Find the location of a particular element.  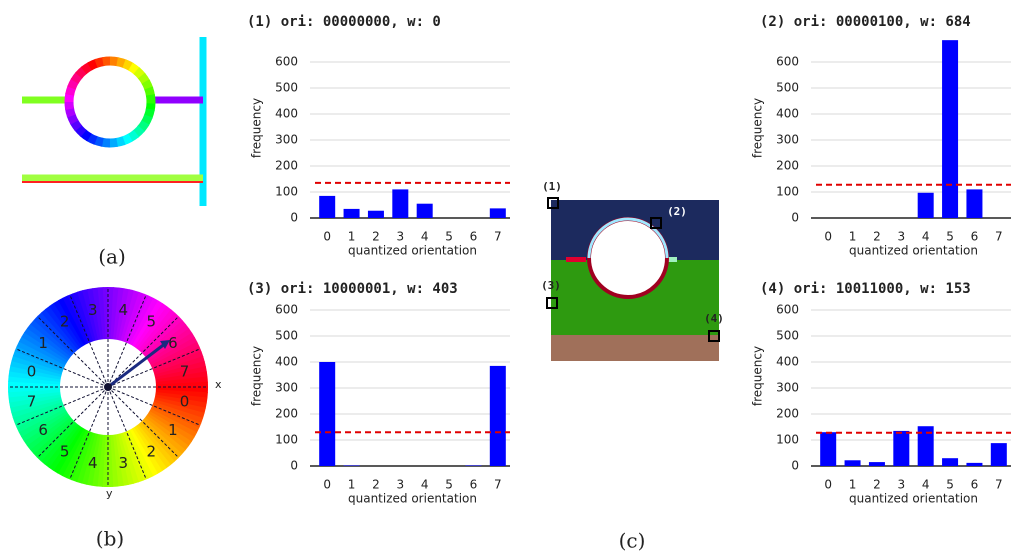

axis-name: y is located at coordinates (109, 493).